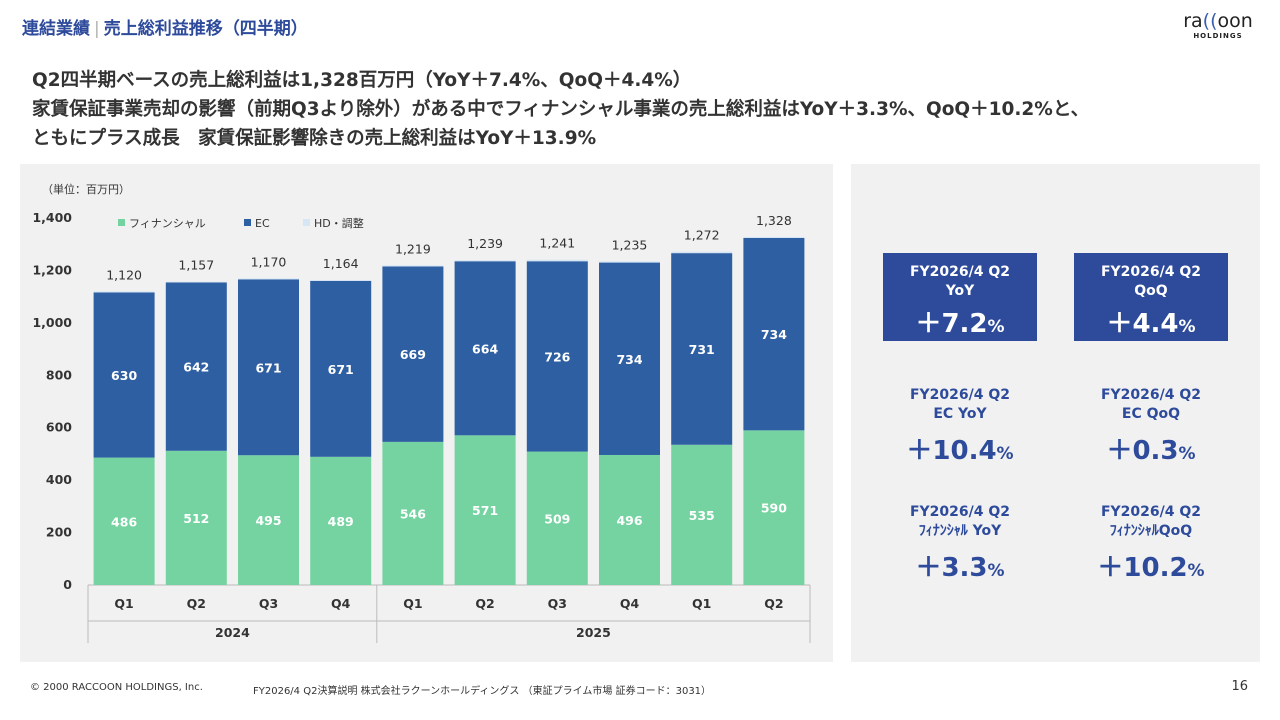 The width and height of the screenshot is (1280, 720). I want to click on bar-value-label: 509, so click(557, 518).